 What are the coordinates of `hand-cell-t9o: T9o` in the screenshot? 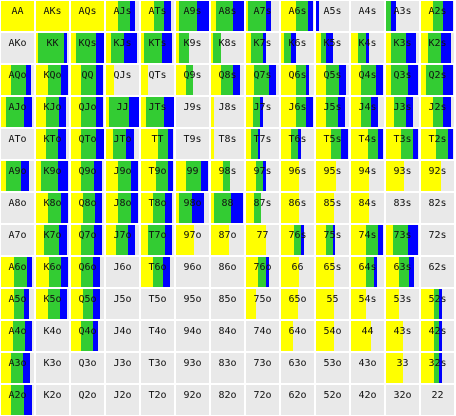 It's located at (157, 176).